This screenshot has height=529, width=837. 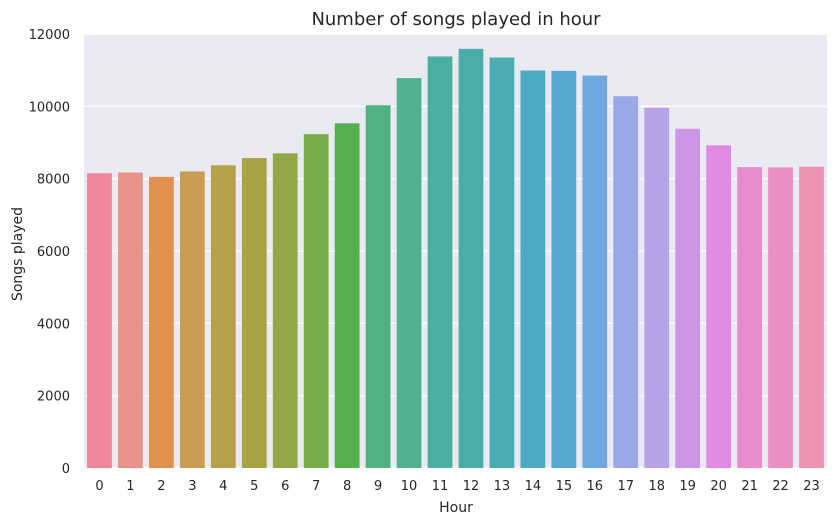 I want to click on x-tick-label: 5, so click(x=254, y=486).